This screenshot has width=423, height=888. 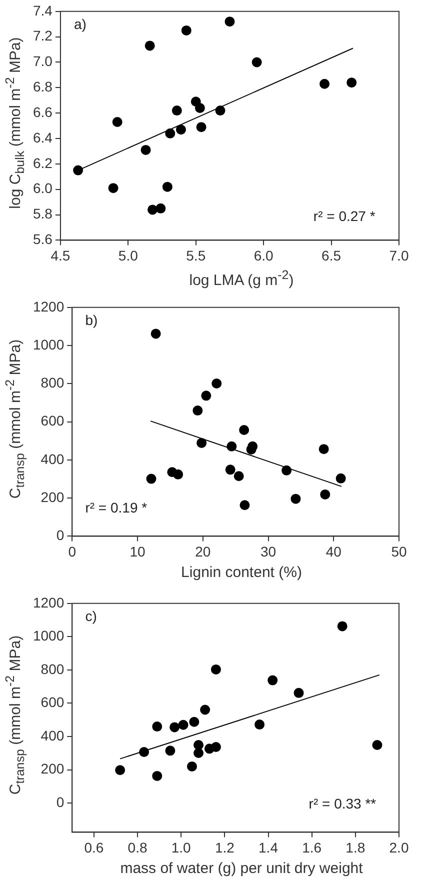 I want to click on x-tick-label: 1.2, so click(x=224, y=847).